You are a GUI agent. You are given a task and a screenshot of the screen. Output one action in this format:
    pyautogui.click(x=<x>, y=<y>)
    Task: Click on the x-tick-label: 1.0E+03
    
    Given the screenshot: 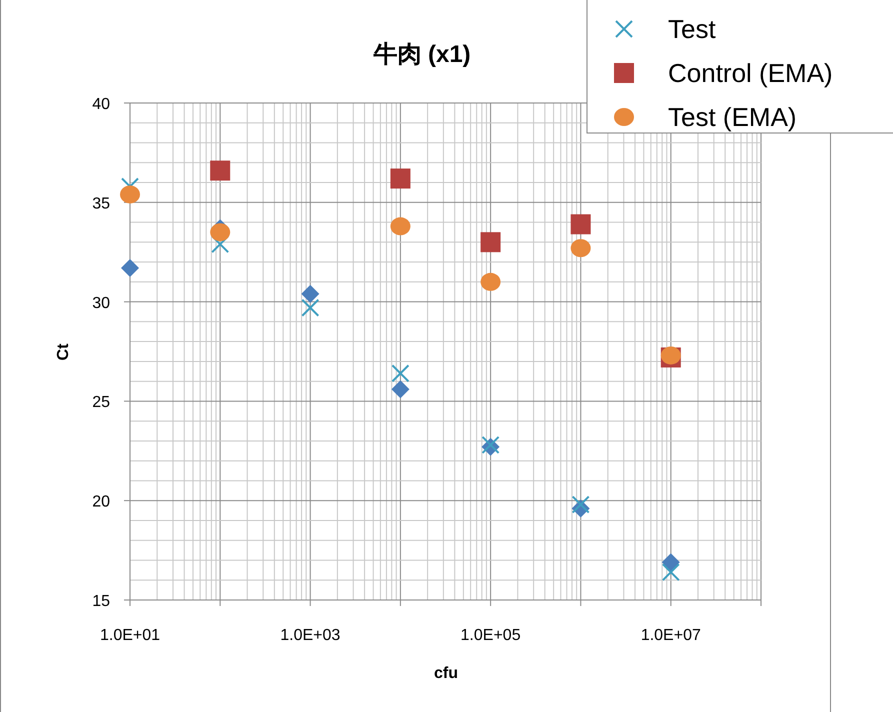 What is the action you would take?
    pyautogui.click(x=310, y=635)
    